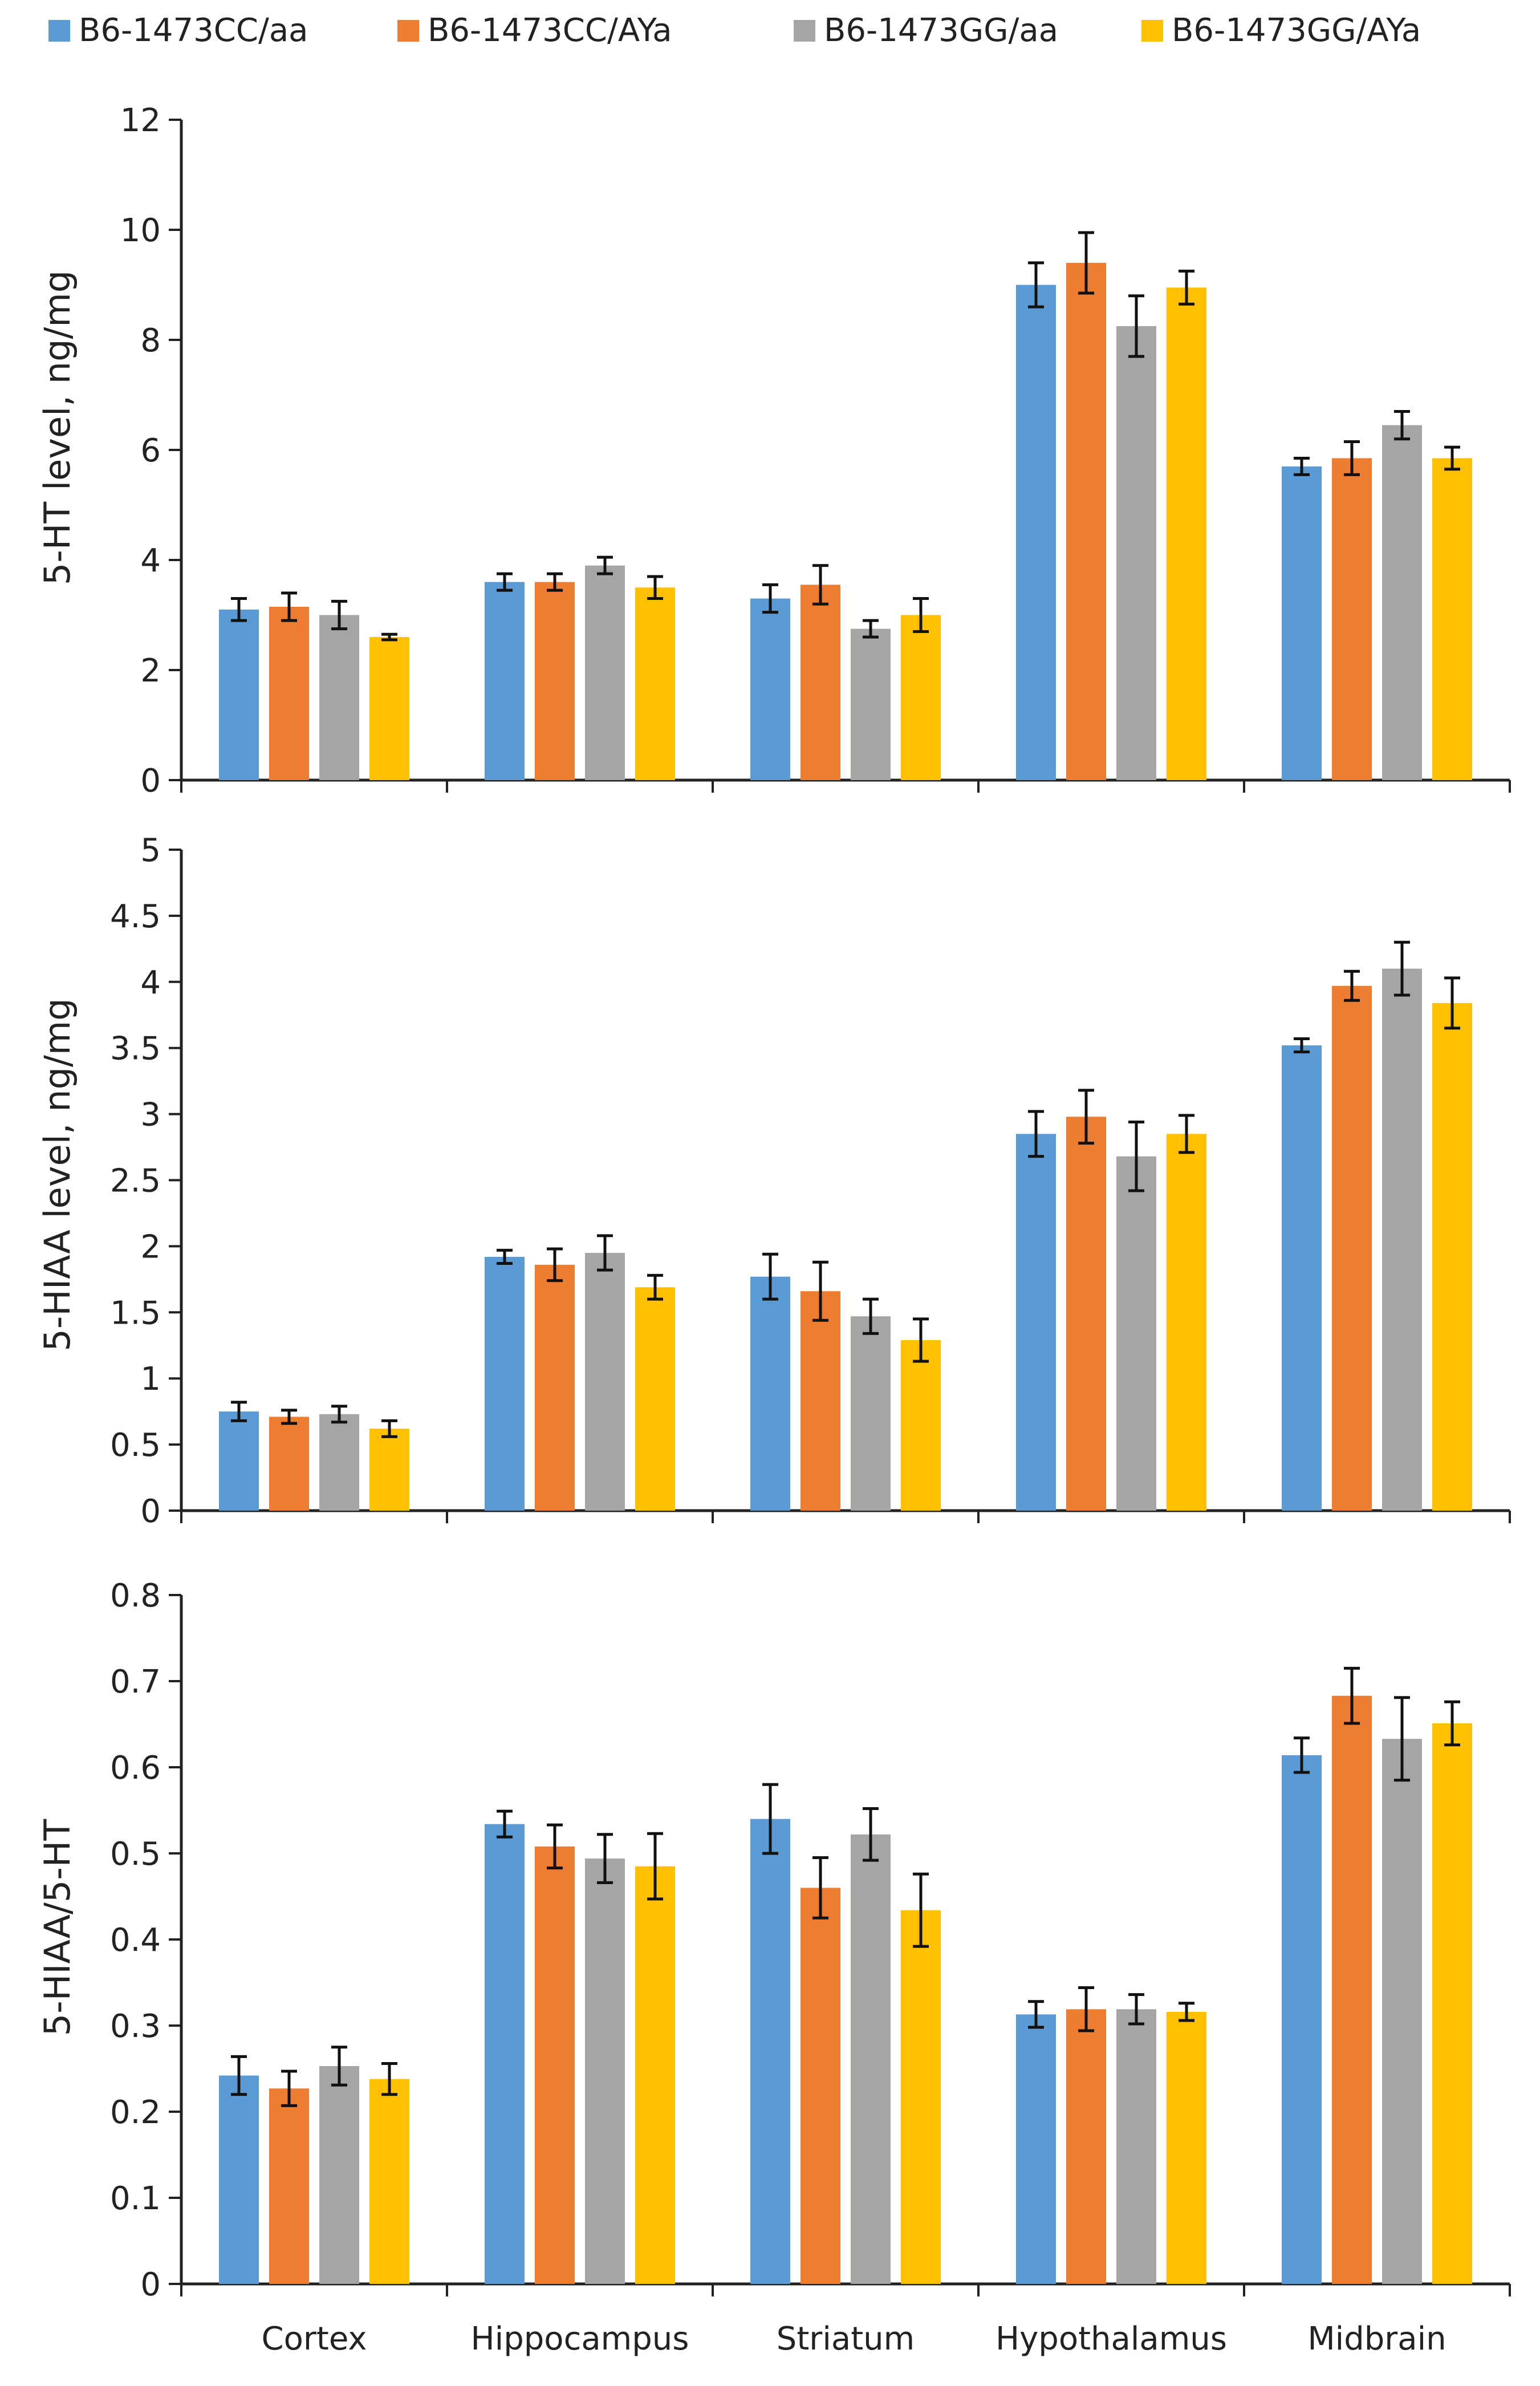 The image size is (1540, 2386). Describe the element at coordinates (314, 2339) in the screenshot. I see `x-tick-label-cortex: Cortex` at that location.